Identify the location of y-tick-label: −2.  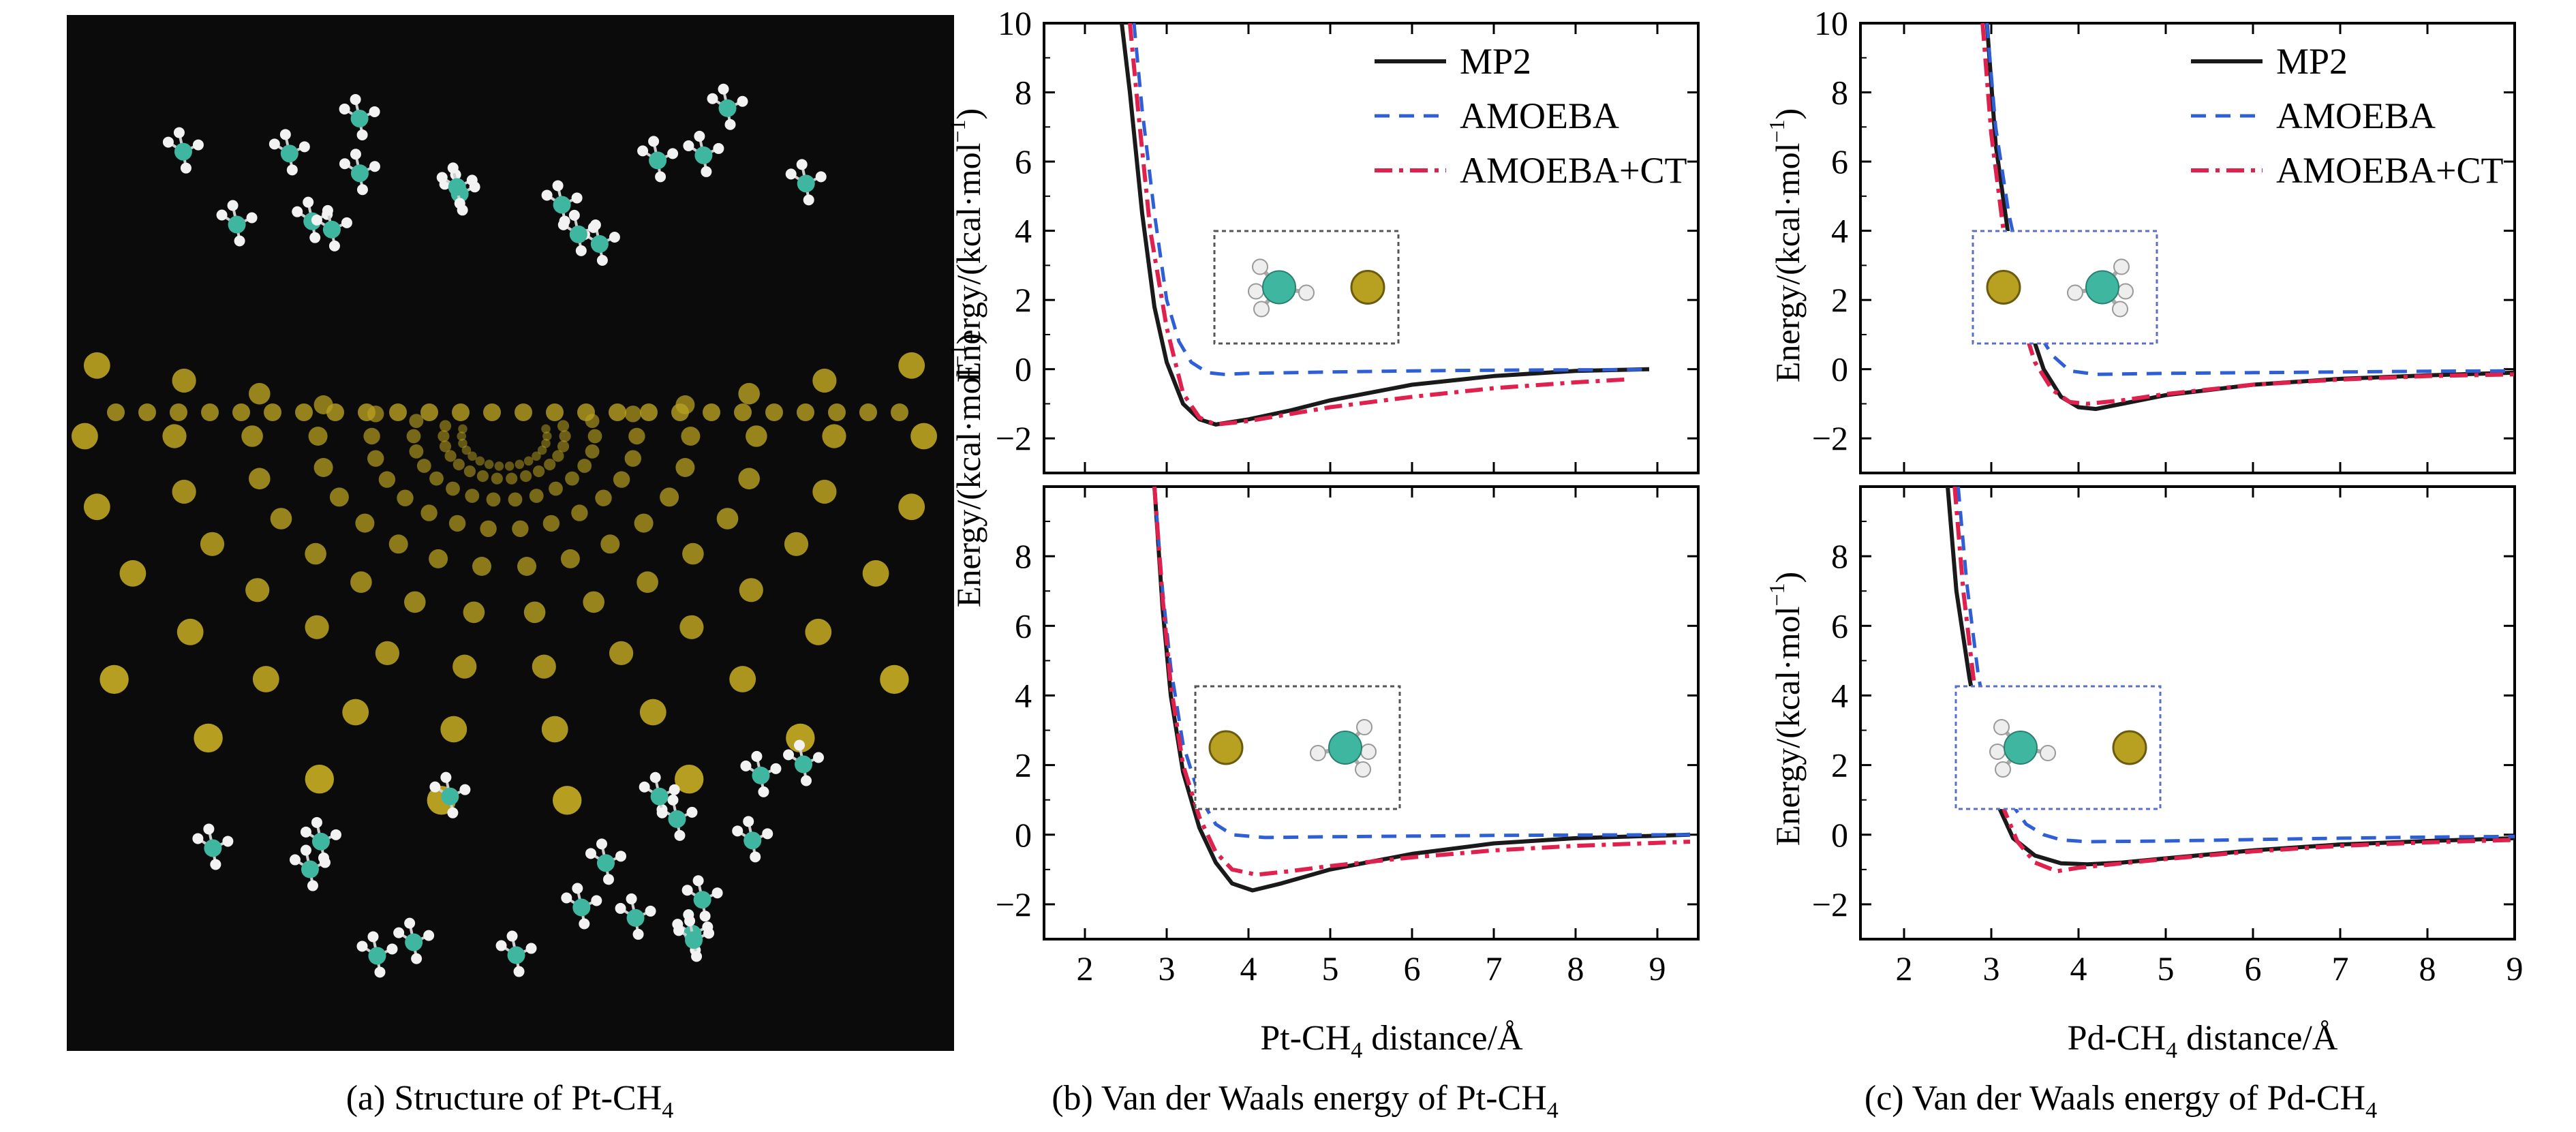
(1830, 438).